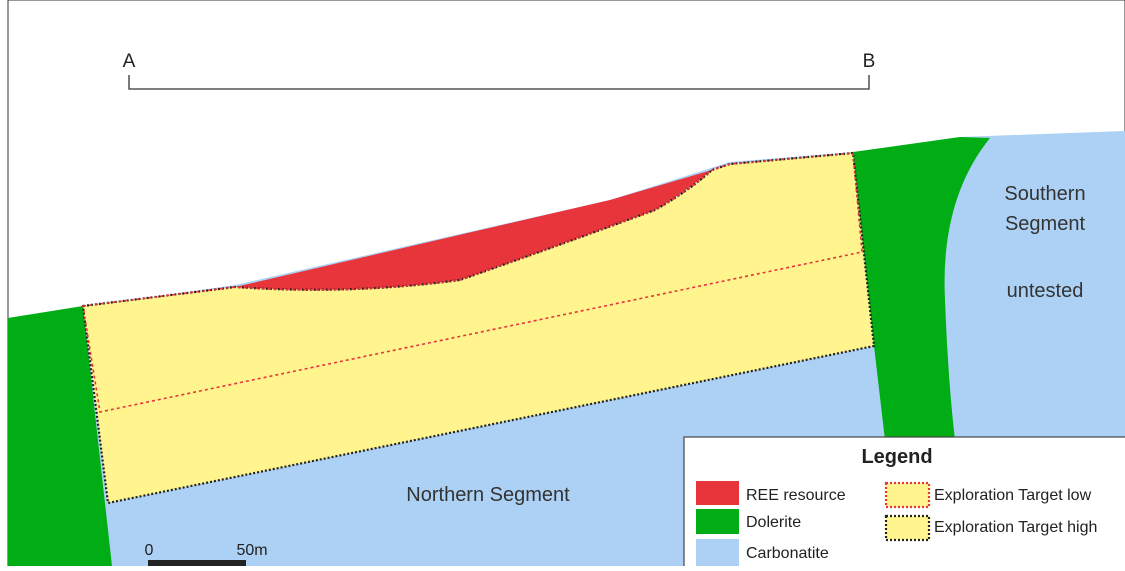 This screenshot has width=1125, height=571. I want to click on legend-swatch-carbonatite, so click(717, 552).